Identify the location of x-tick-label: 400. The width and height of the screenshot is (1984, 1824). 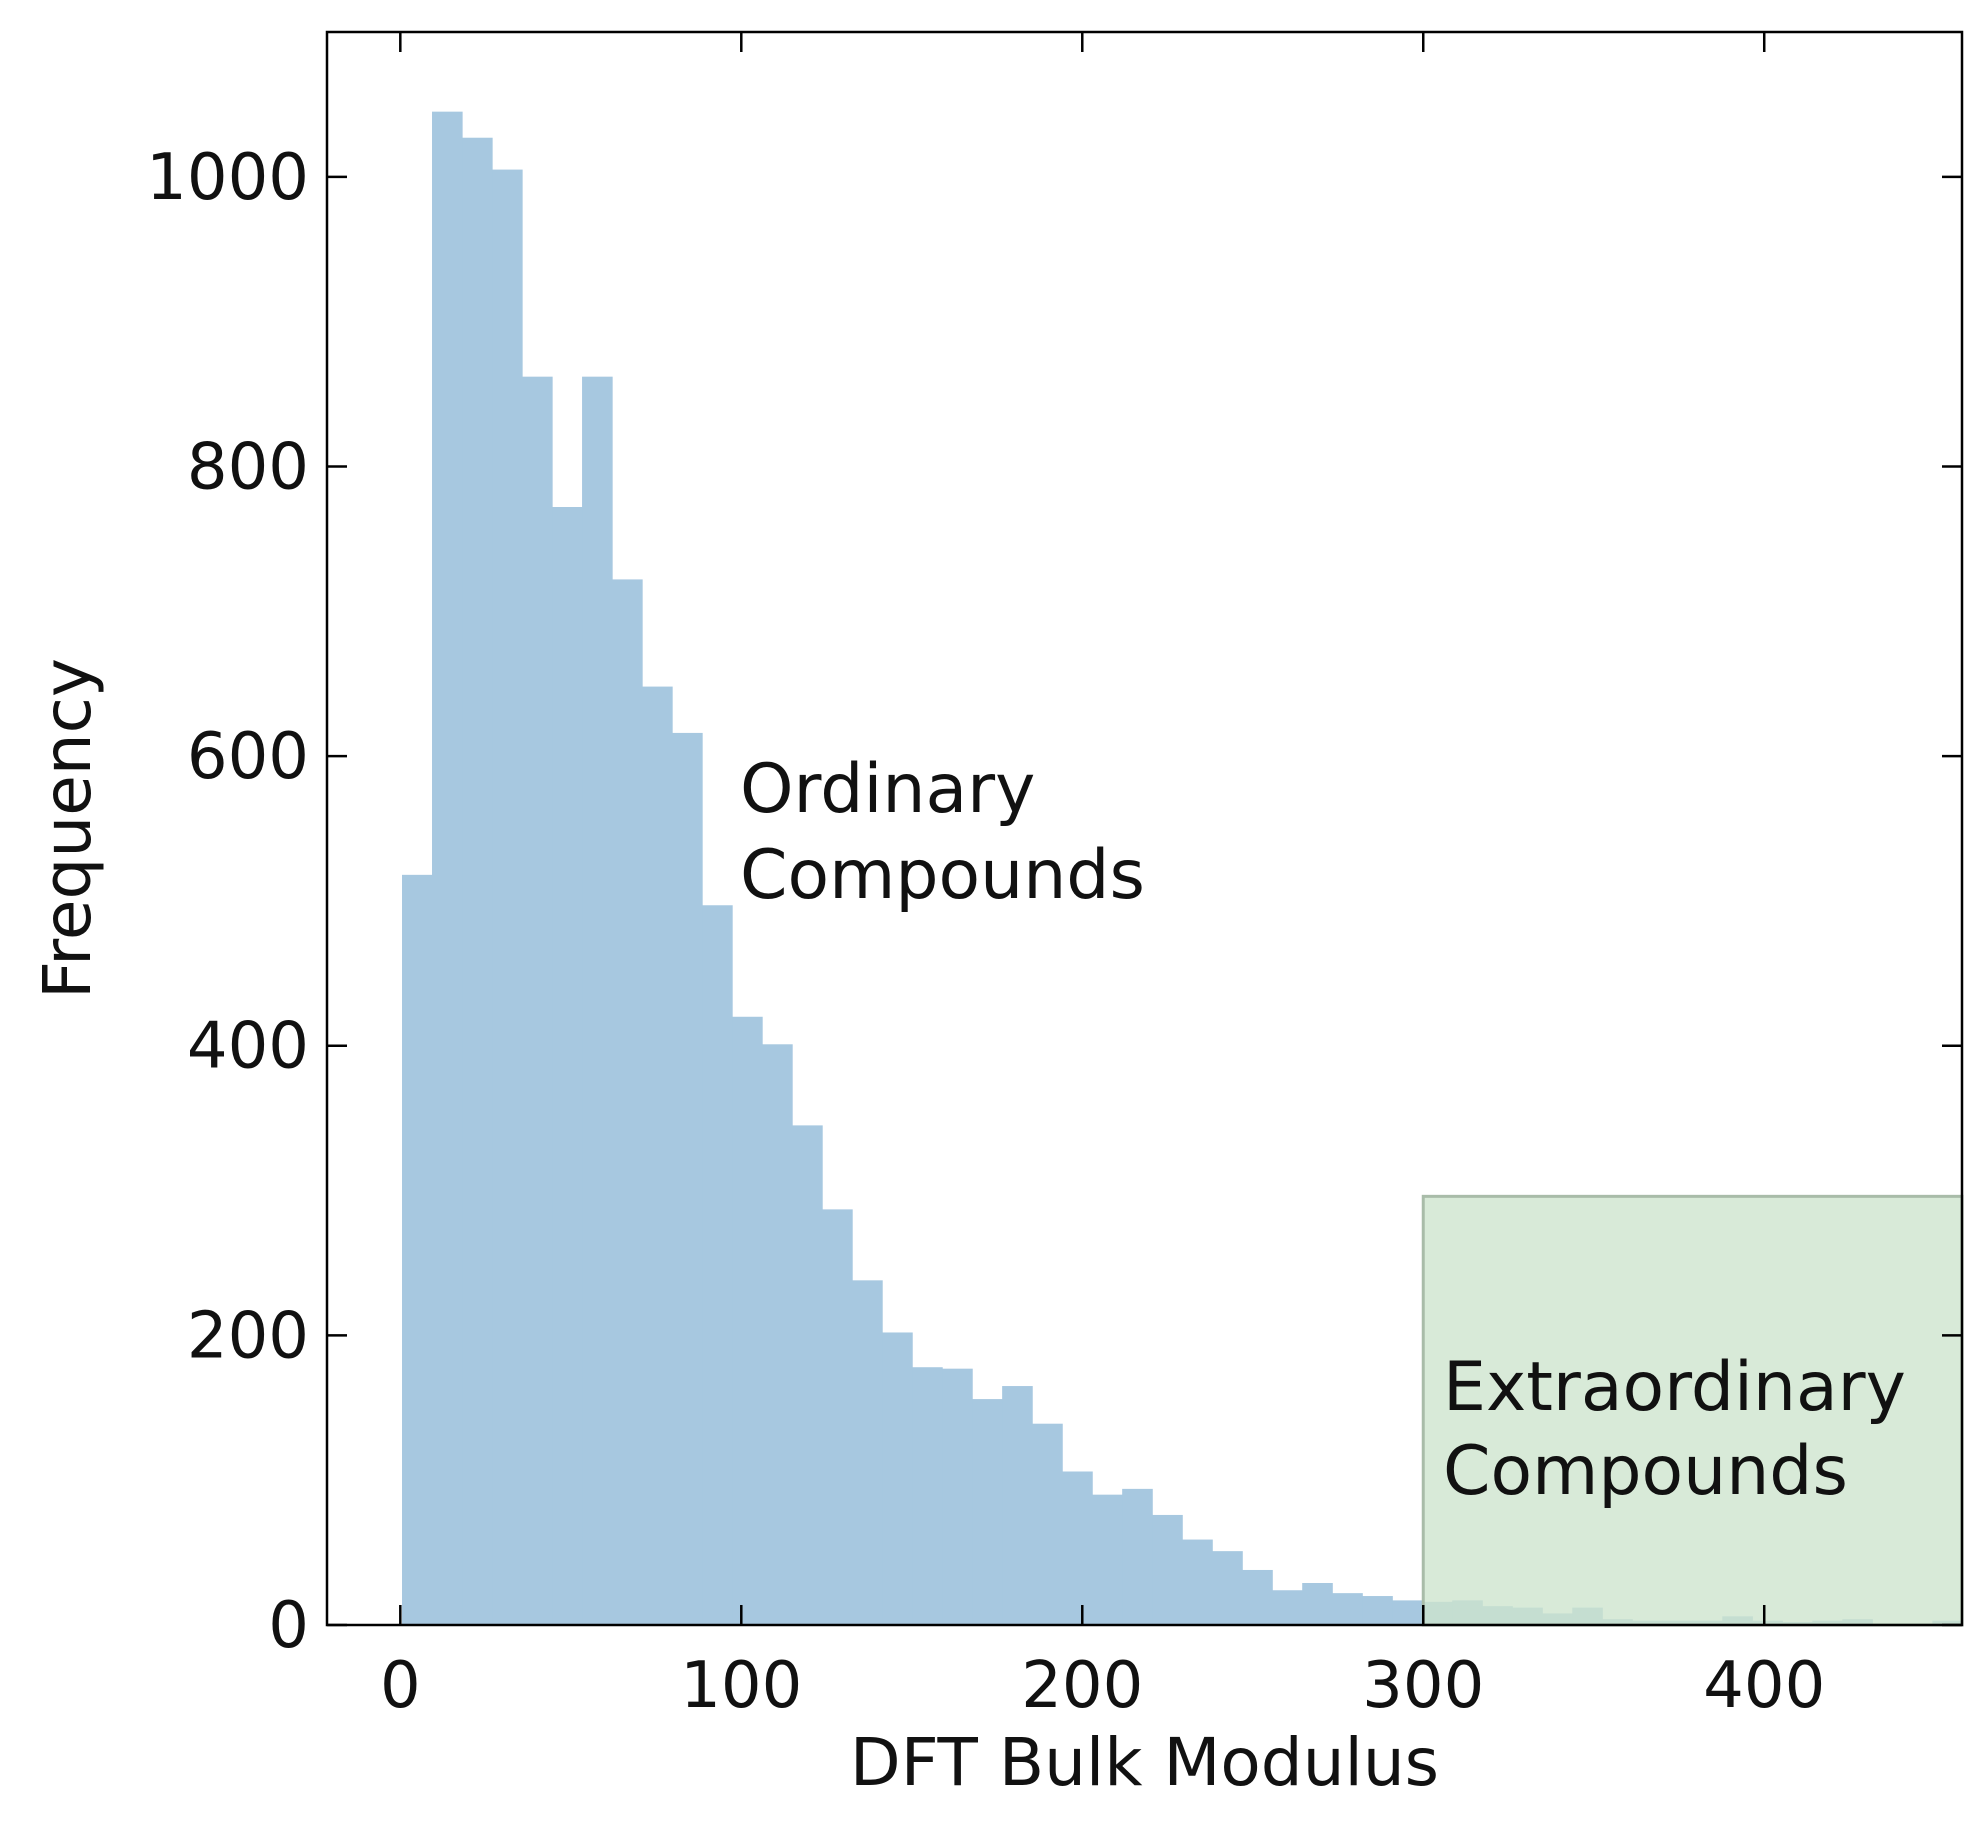
(1764, 1686).